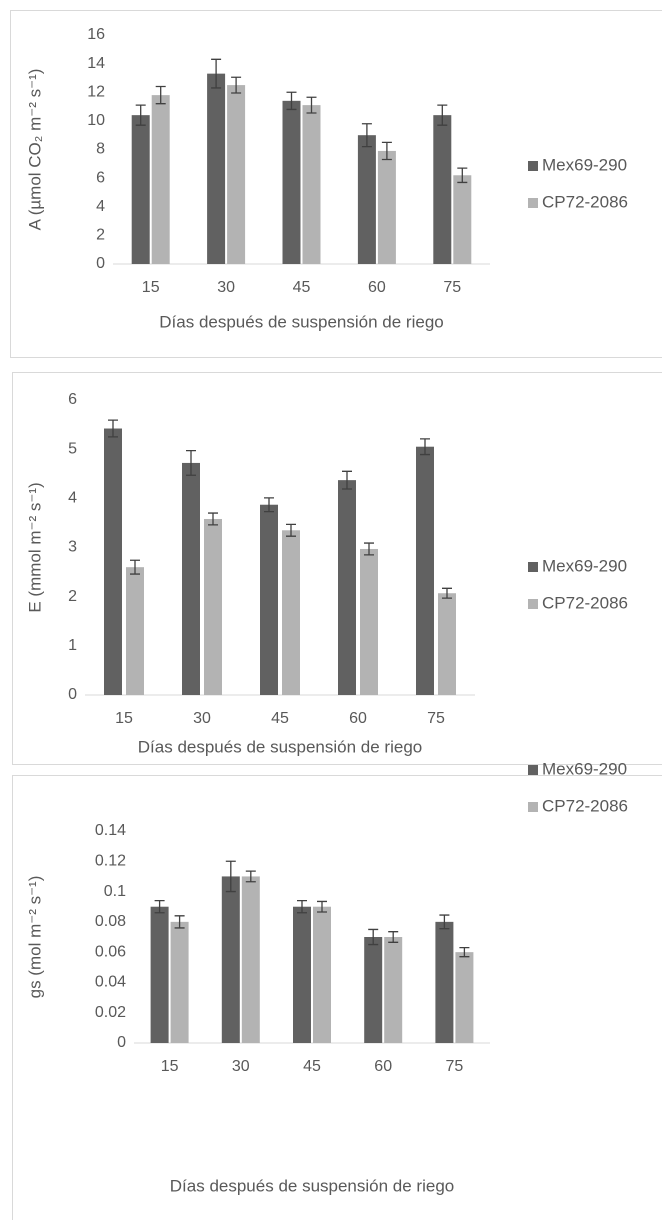 This screenshot has height=1220, width=662. What do you see at coordinates (115, 891) in the screenshot?
I see `y-tick-label: 0.1` at bounding box center [115, 891].